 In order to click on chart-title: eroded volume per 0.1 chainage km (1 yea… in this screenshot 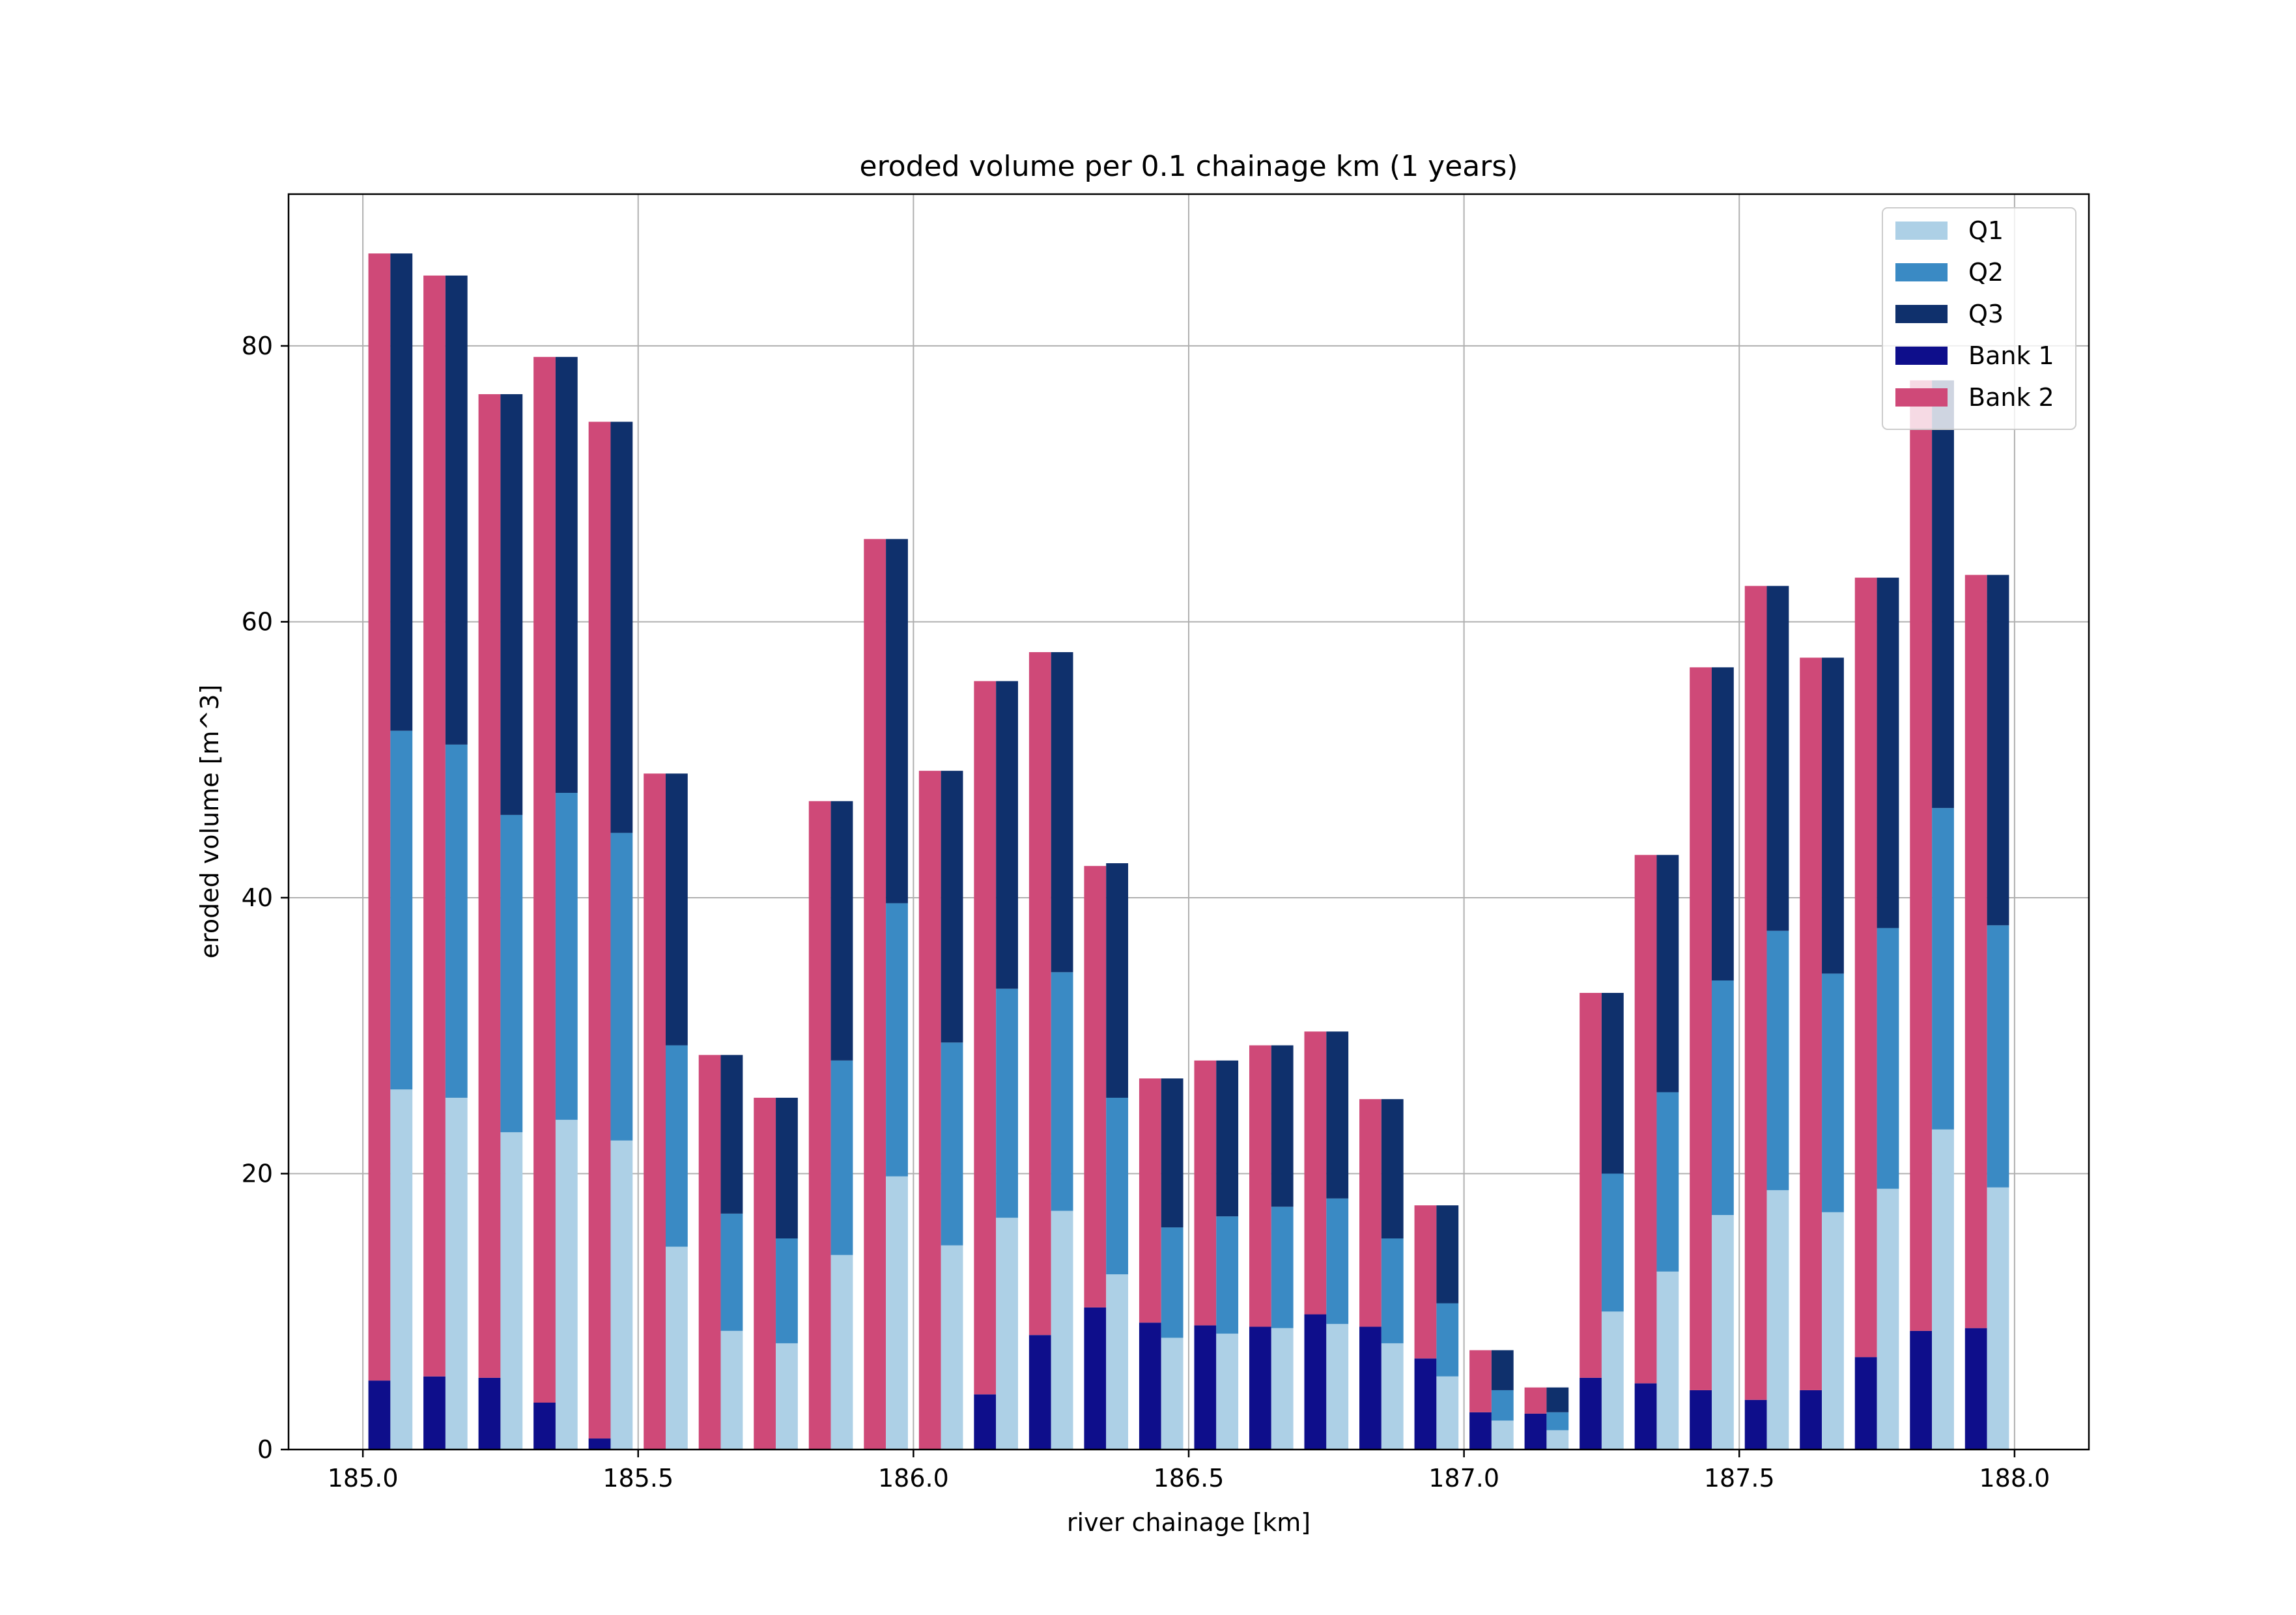, I will do `click(1189, 166)`.